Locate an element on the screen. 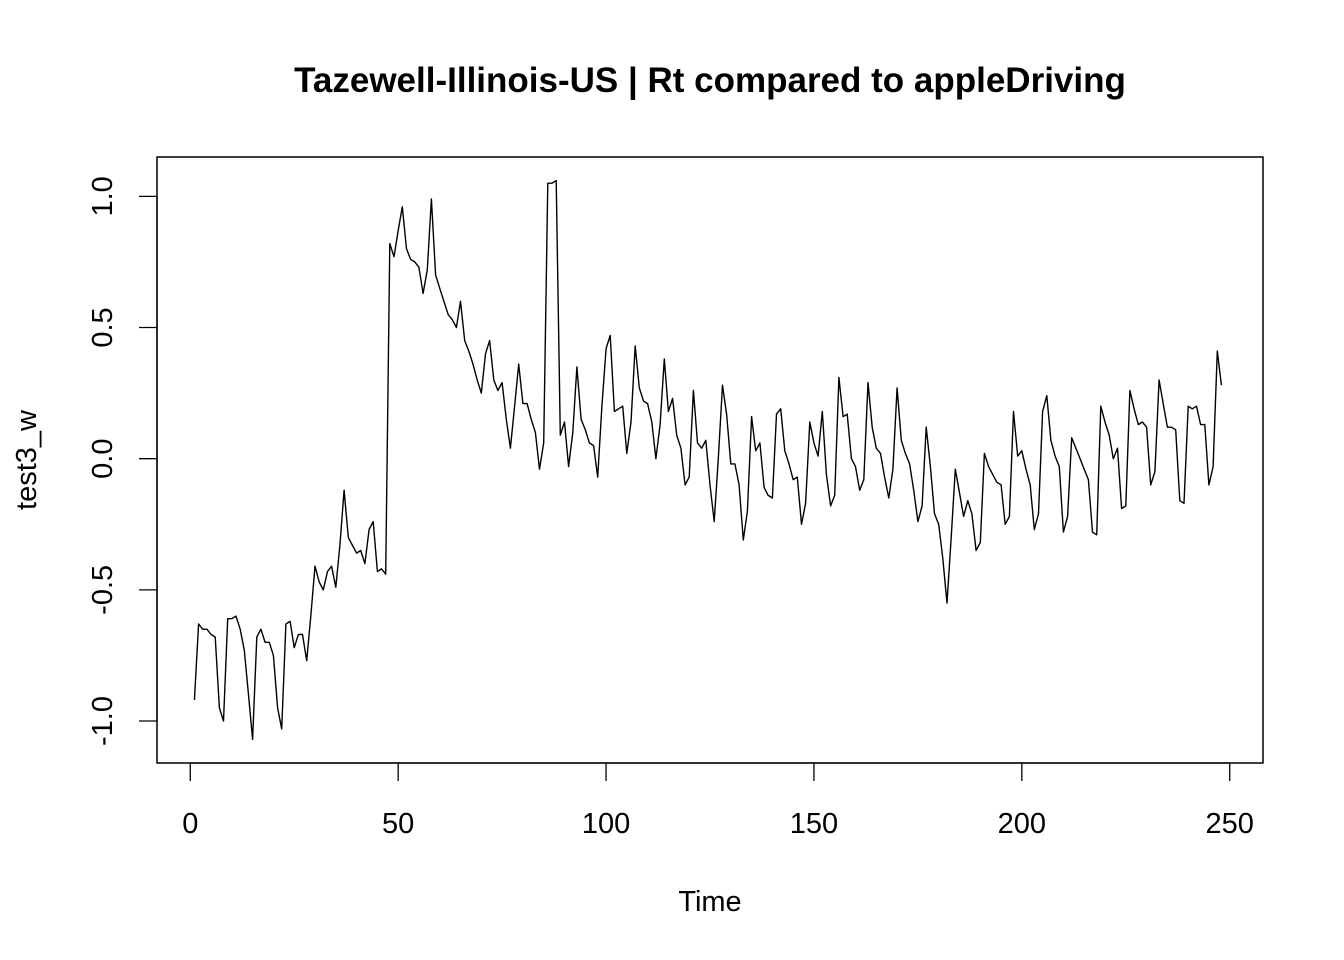 This screenshot has width=1344, height=960. x-tick-label: 250 is located at coordinates (1230, 824).